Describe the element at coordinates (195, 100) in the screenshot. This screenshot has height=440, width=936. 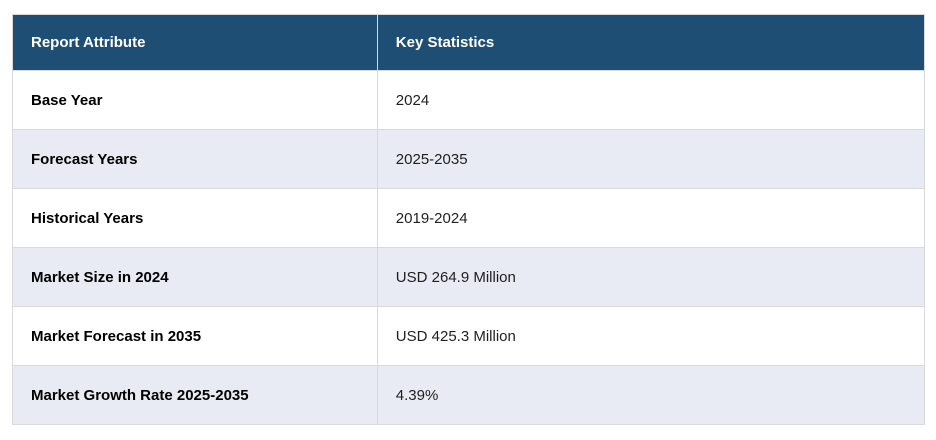
I see `attribute-base-year: Base Year` at that location.